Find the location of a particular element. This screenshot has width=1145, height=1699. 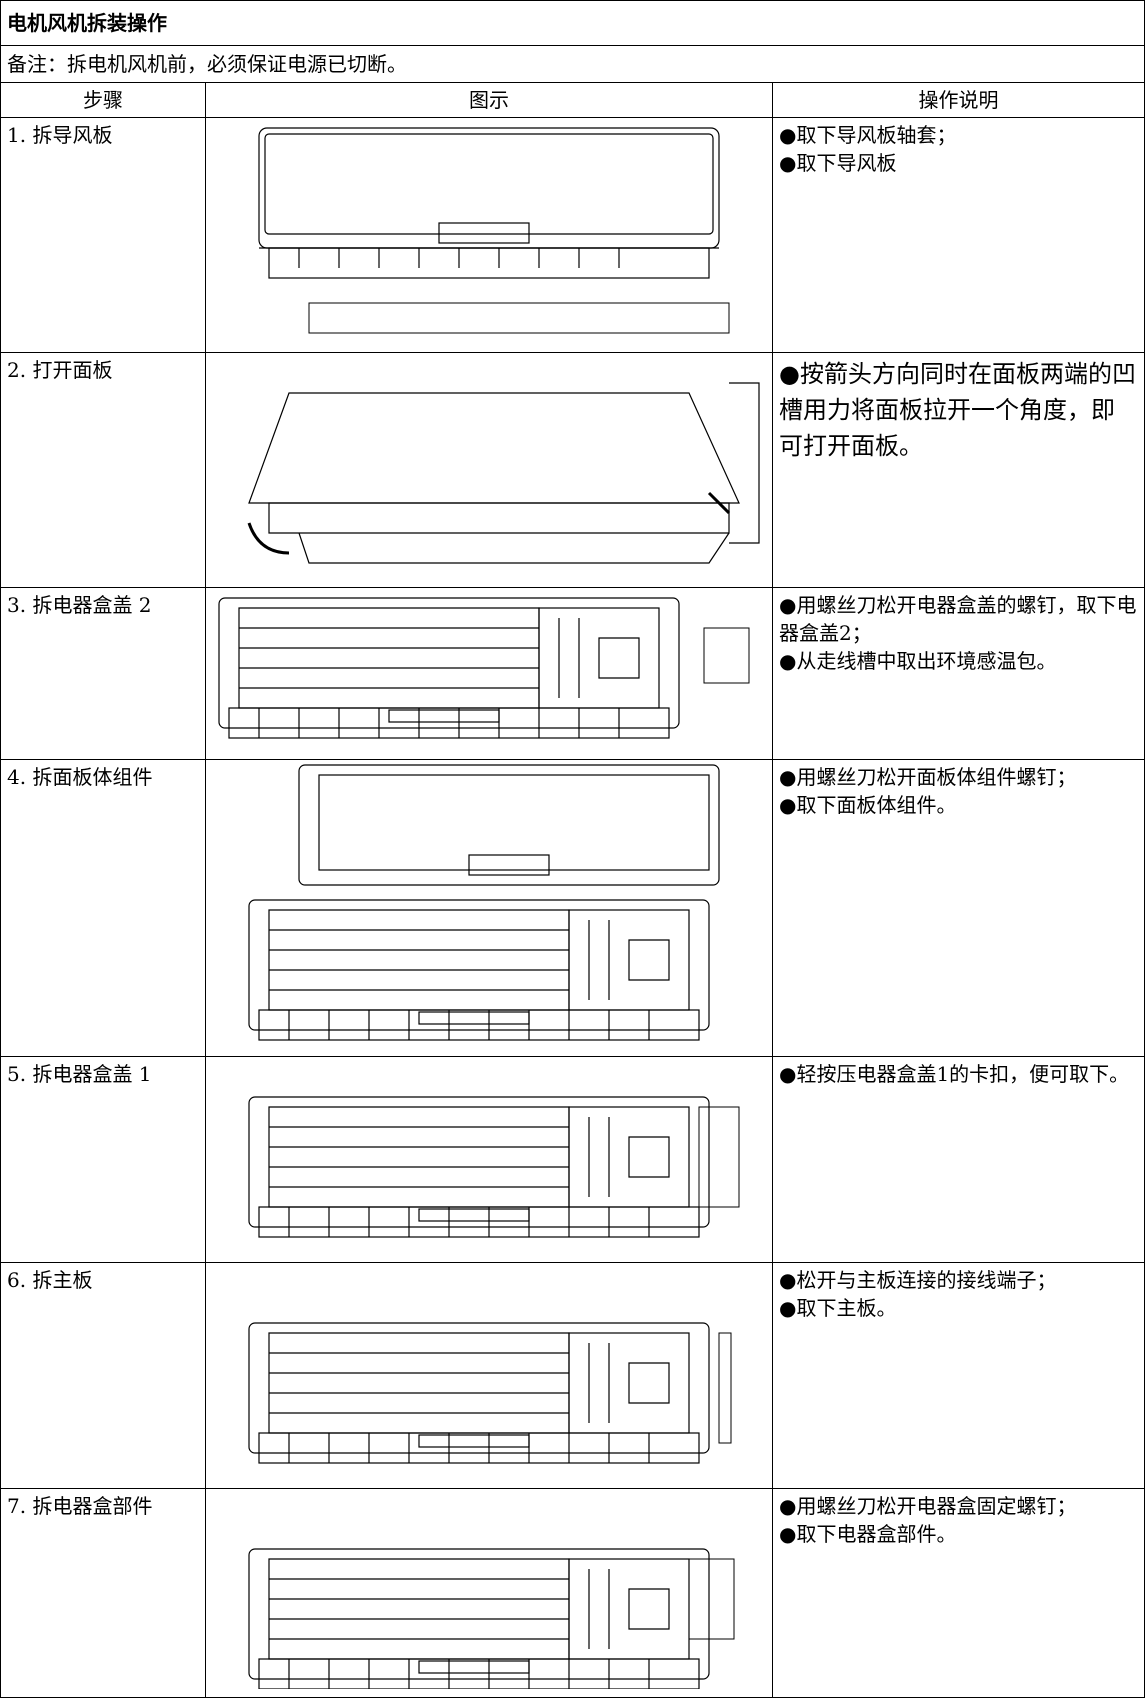

description: ●用螺丝刀松开电器盒固定螺钉； ●取下电器盒部件。 is located at coordinates (958, 1593).